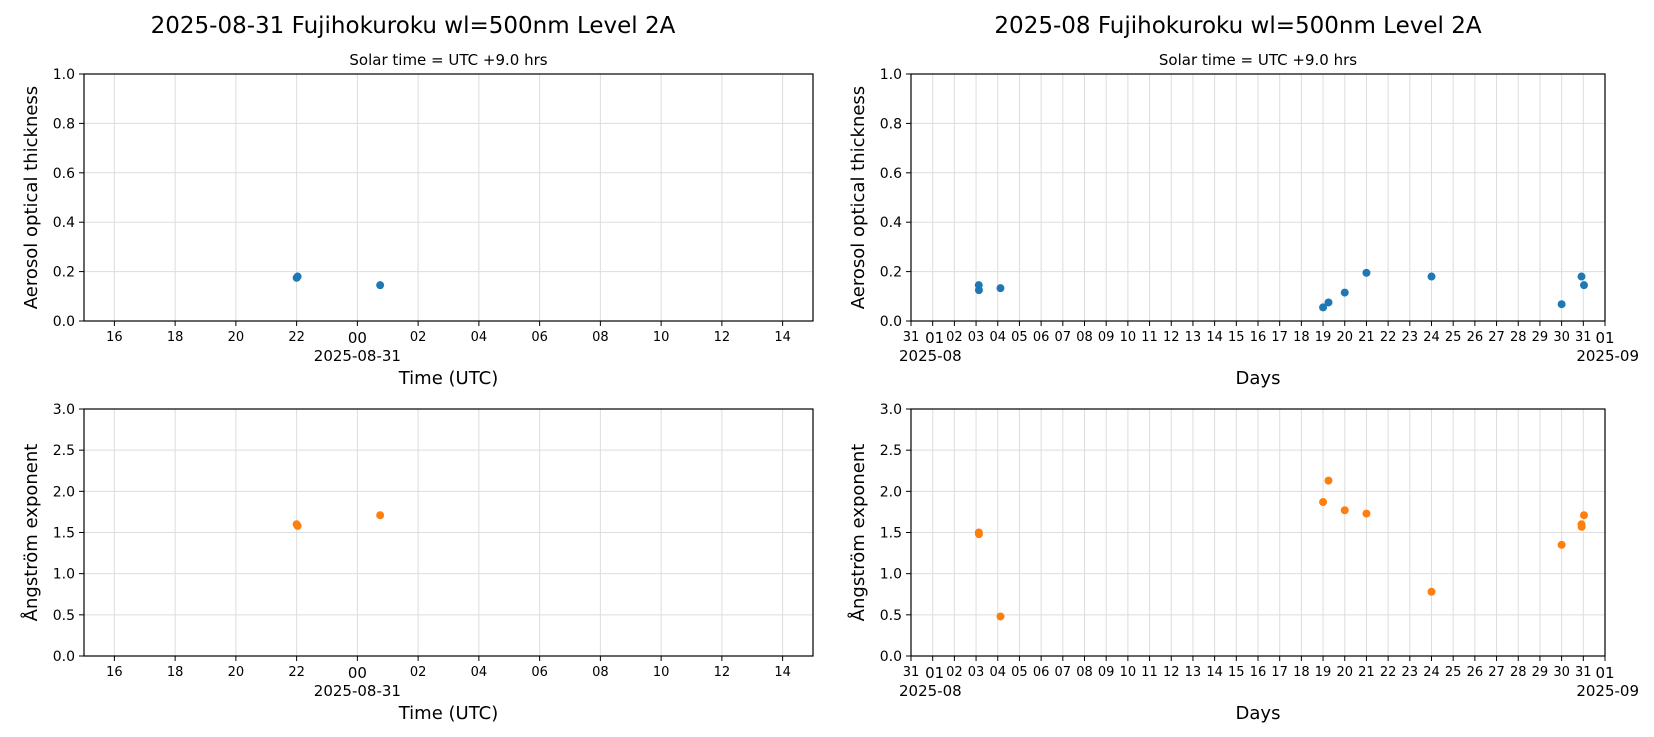  What do you see at coordinates (1279, 672) in the screenshot?
I see `x-tick-label: 17` at bounding box center [1279, 672].